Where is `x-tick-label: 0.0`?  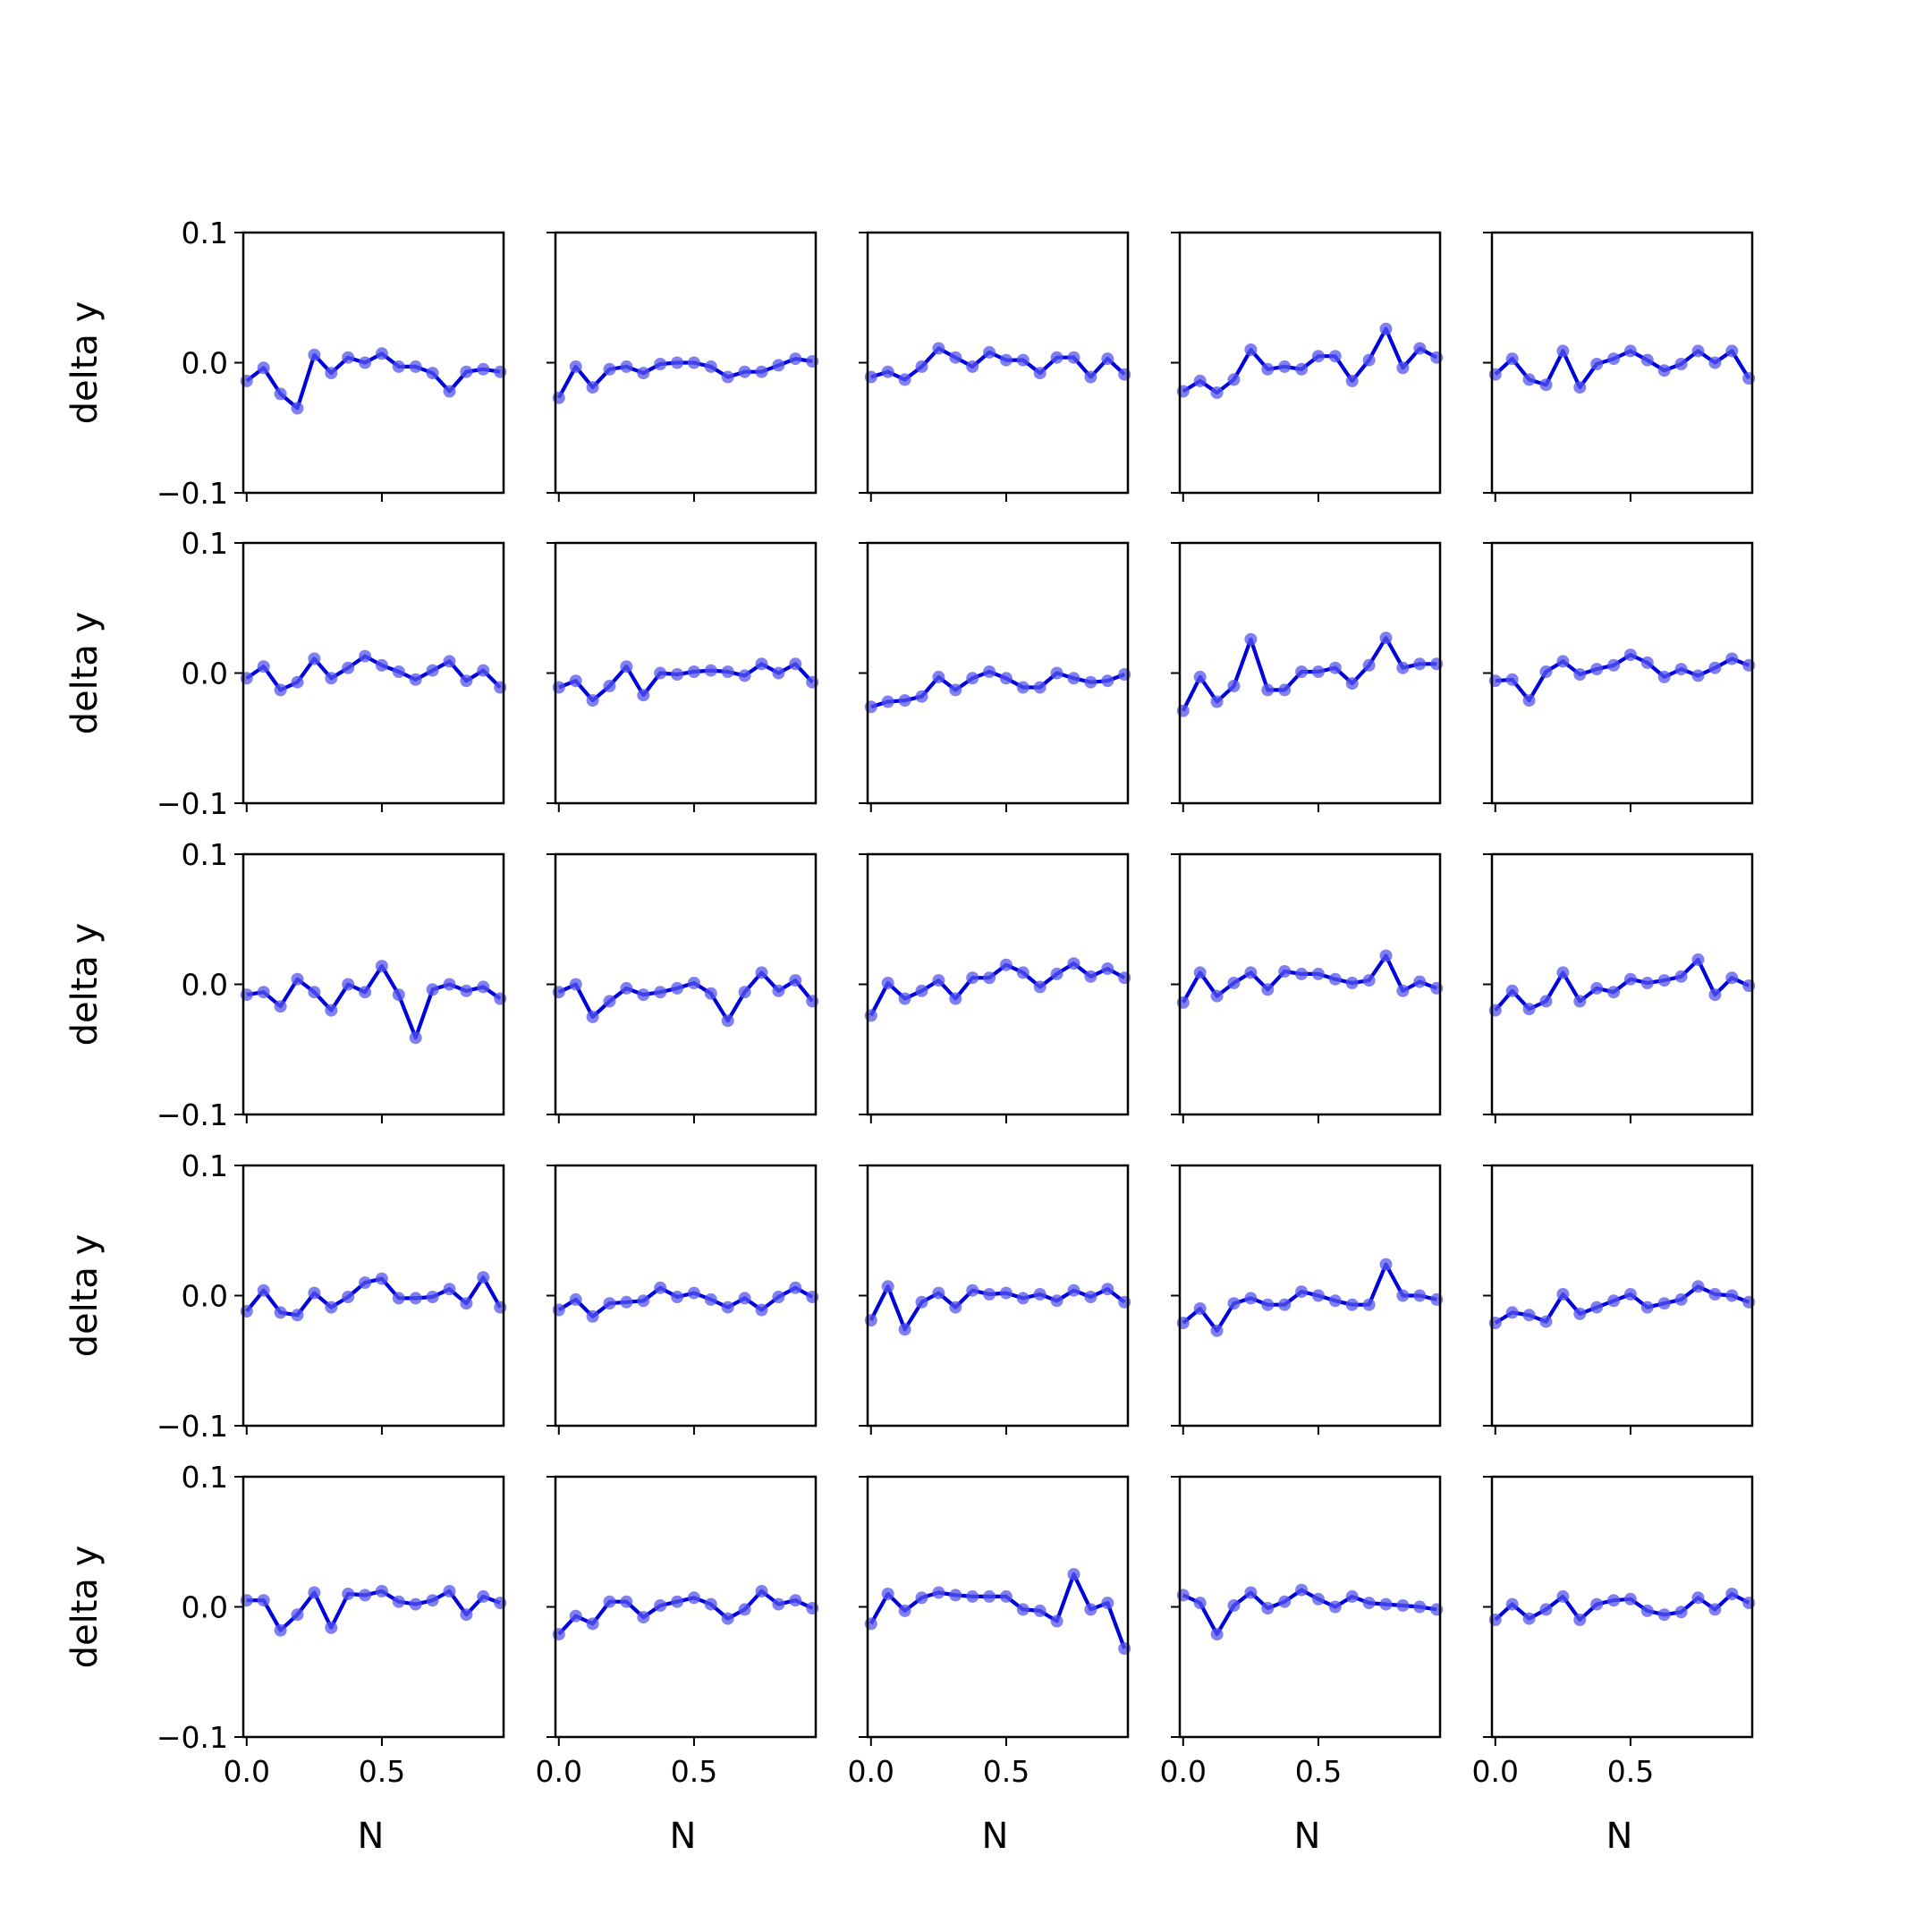 x-tick-label: 0.0 is located at coordinates (1183, 1771).